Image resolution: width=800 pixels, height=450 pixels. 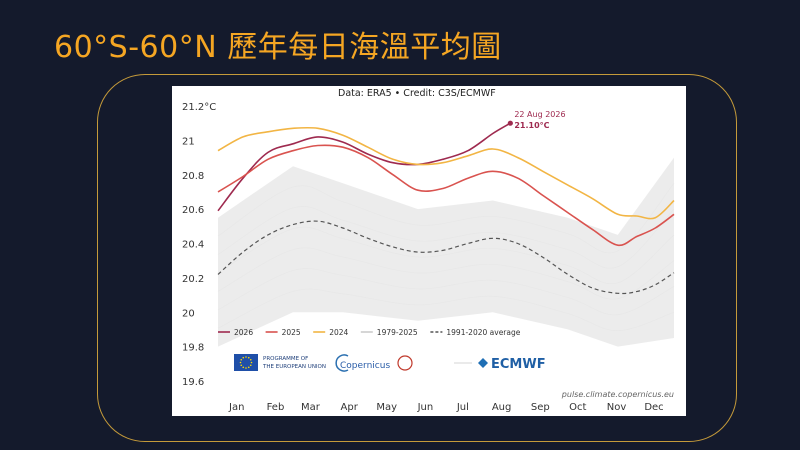 What do you see at coordinates (653, 407) in the screenshot?
I see `x-tick-label: Dec` at bounding box center [653, 407].